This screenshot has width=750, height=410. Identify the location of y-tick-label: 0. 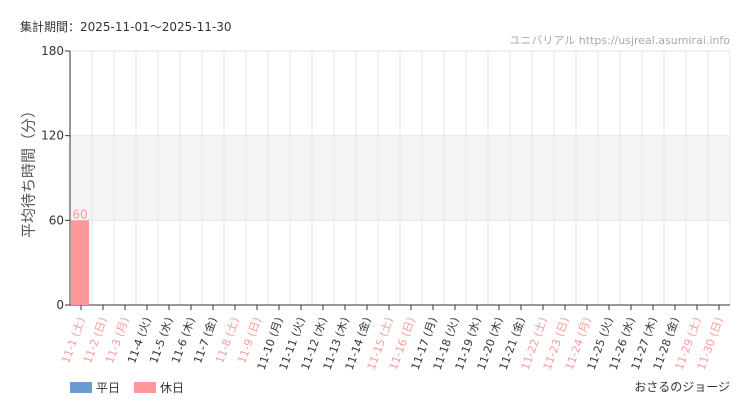
(60, 305).